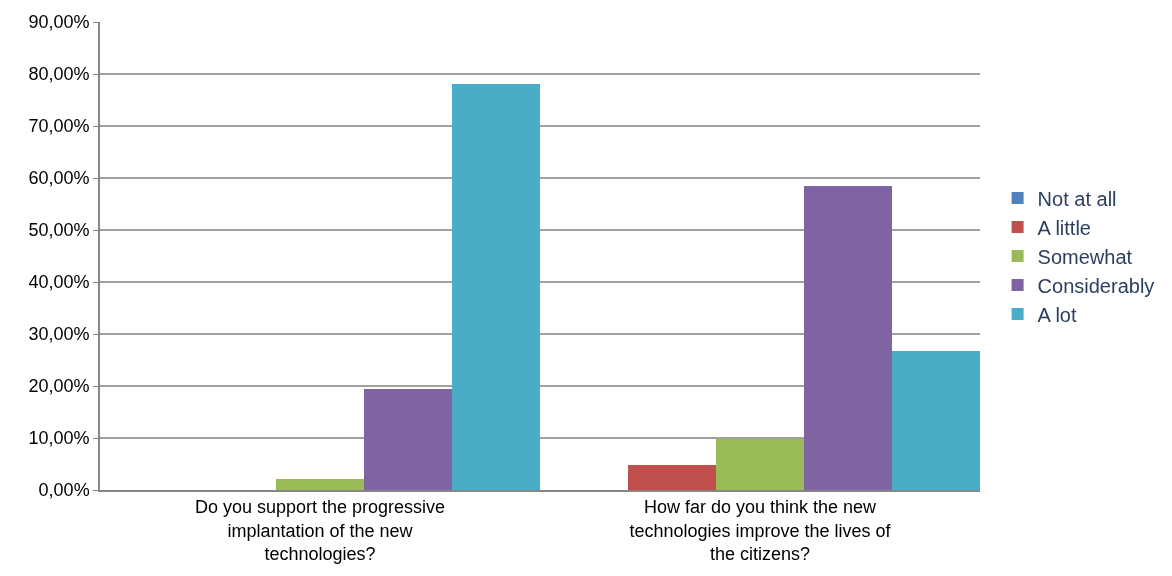 This screenshot has width=1172, height=576. I want to click on y-tick-label: 30,00%, so click(59, 334).